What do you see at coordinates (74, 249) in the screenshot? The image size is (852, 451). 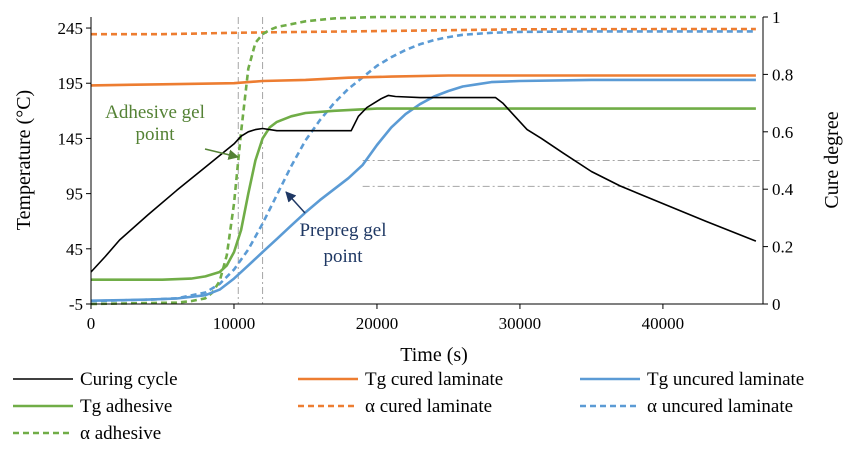 I see `y-tick-label: 45` at bounding box center [74, 249].